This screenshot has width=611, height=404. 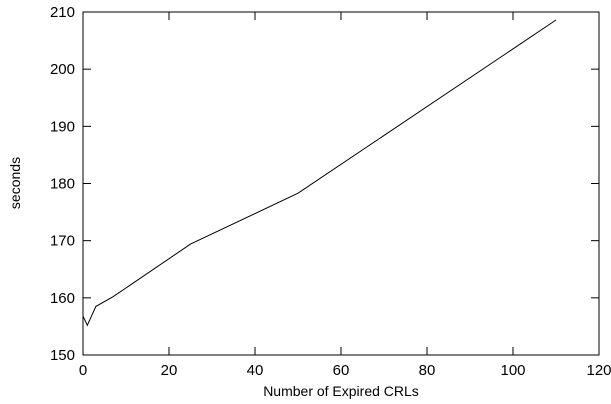 What do you see at coordinates (62, 241) in the screenshot?
I see `y-tick-label: 170` at bounding box center [62, 241].